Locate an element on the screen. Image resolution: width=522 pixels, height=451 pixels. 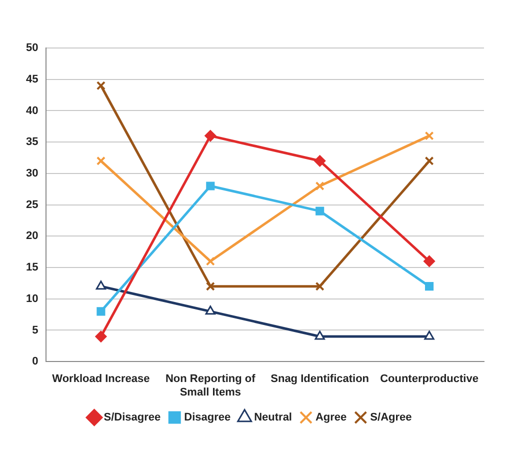
y-tick-label: 20 is located at coordinates (32, 236).